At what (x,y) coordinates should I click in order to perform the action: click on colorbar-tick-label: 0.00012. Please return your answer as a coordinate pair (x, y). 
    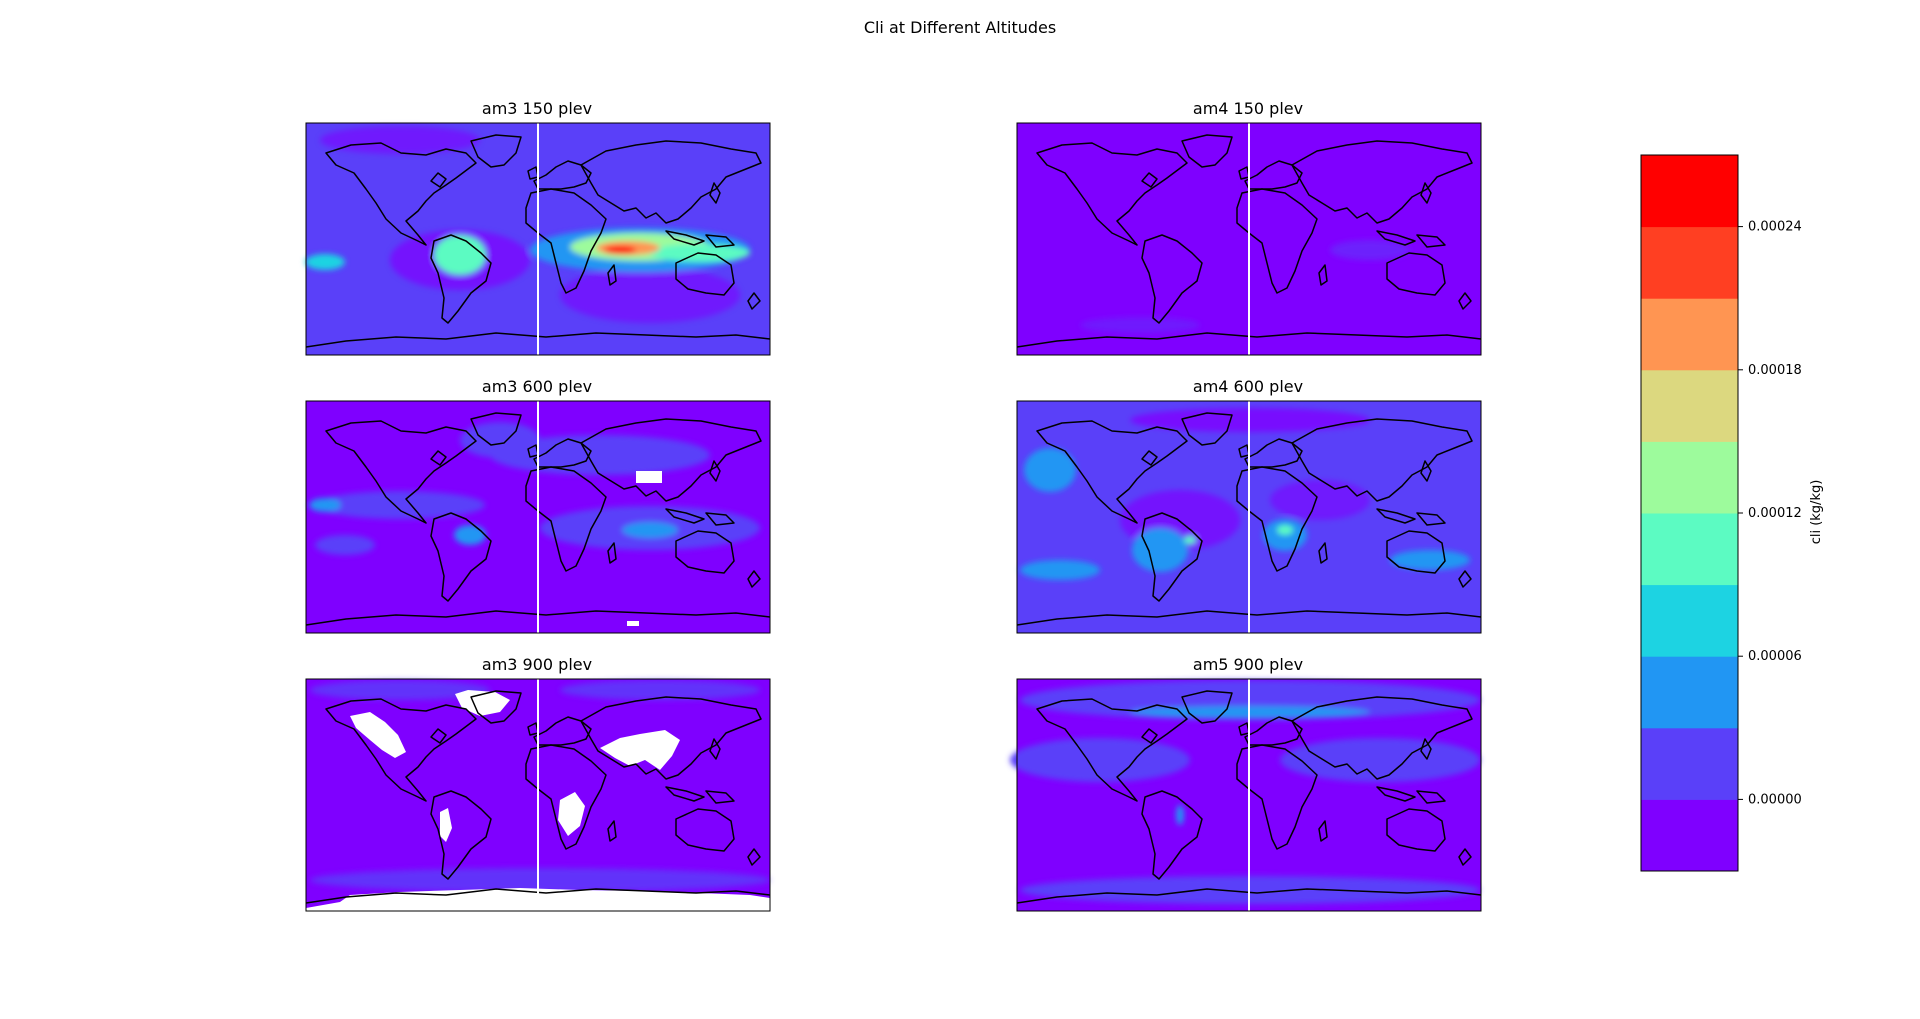
    Looking at the image, I should click on (1775, 513).